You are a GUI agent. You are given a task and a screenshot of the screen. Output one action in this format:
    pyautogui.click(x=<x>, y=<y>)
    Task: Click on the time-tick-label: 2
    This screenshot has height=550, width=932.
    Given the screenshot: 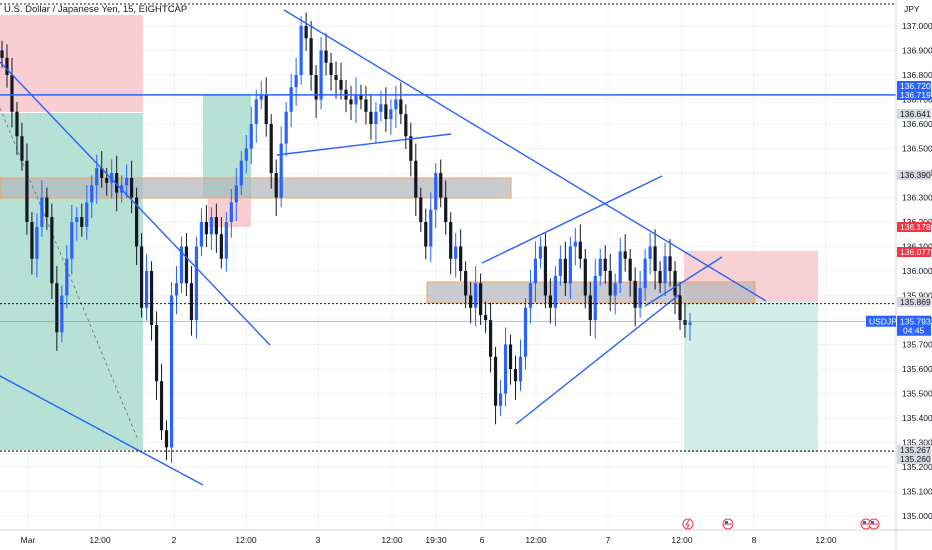 What is the action you would take?
    pyautogui.click(x=174, y=540)
    